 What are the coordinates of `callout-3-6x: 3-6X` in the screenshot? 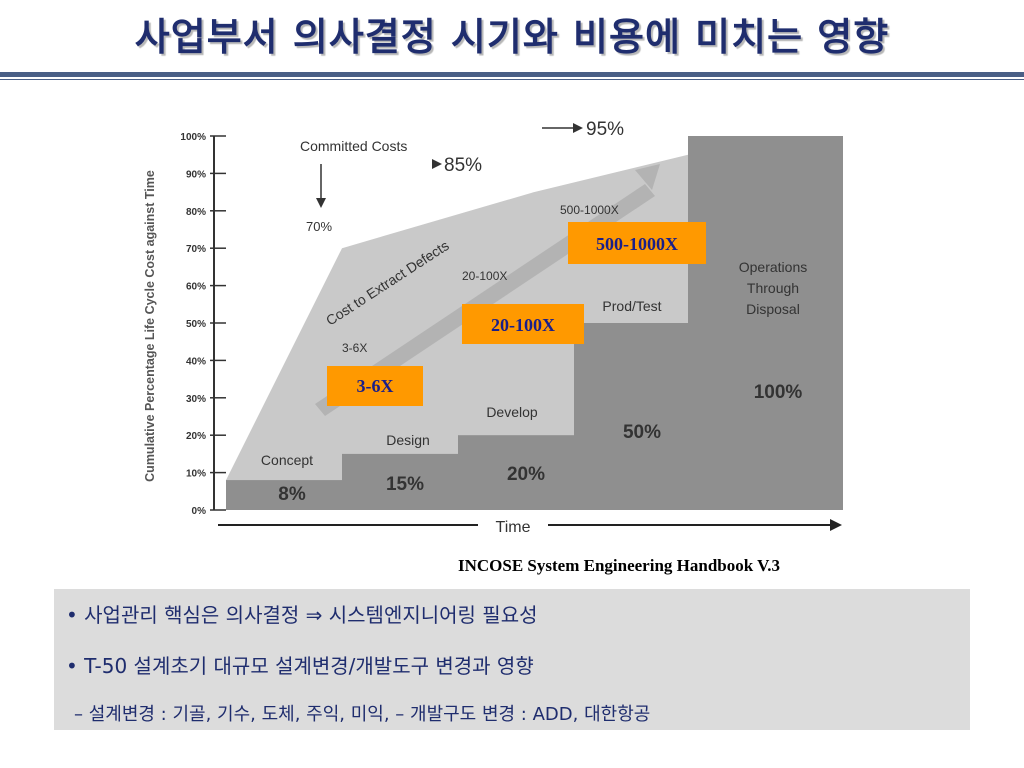 It's located at (375, 386).